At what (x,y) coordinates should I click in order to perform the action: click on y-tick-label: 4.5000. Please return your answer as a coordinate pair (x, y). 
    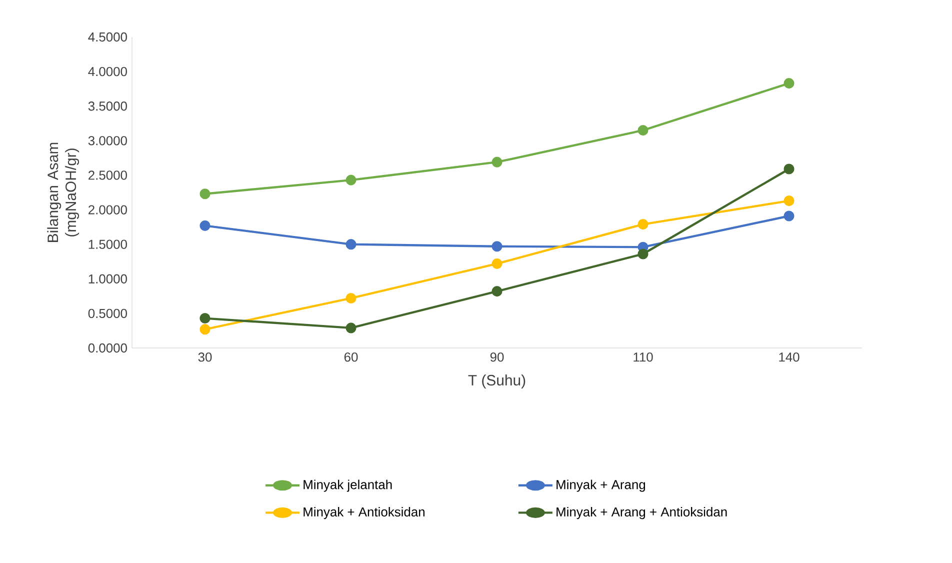
    Looking at the image, I should click on (107, 37).